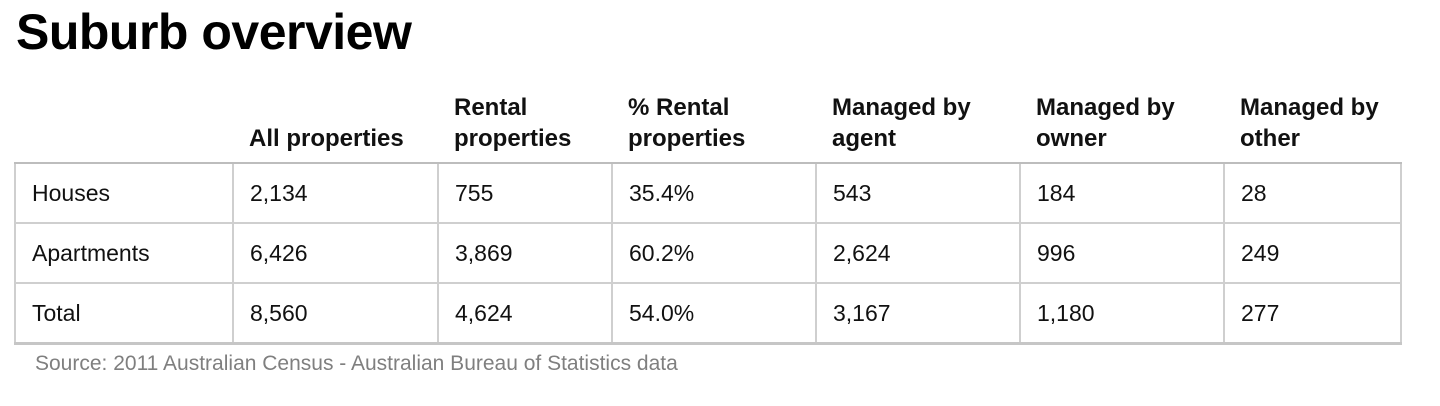 Image resolution: width=1440 pixels, height=406 pixels. Describe the element at coordinates (918, 253) in the screenshot. I see `table-cell: 2,624` at that location.